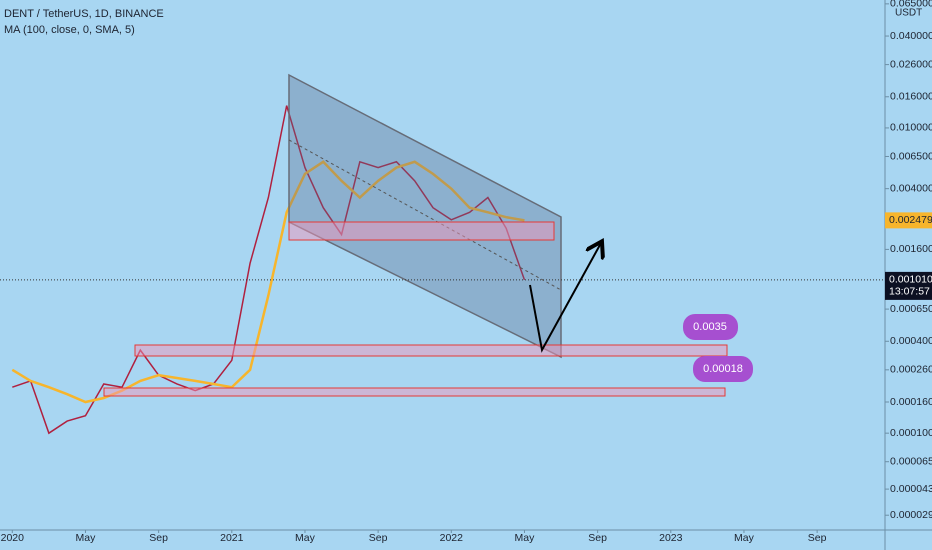 This screenshot has height=550, width=932. Describe the element at coordinates (671, 538) in the screenshot. I see `x-tick-label: 2023` at that location.